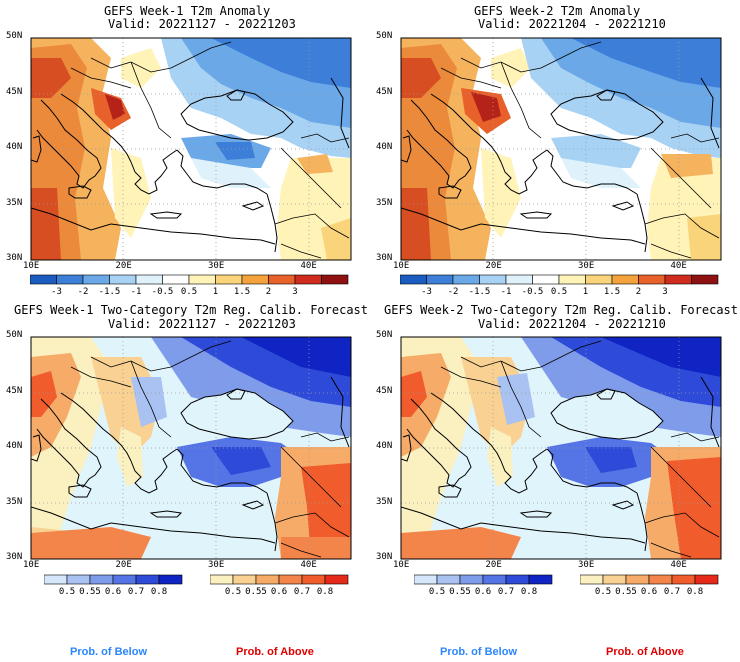 The image size is (740, 662). I want to click on probability-map-week2, so click(561, 448).